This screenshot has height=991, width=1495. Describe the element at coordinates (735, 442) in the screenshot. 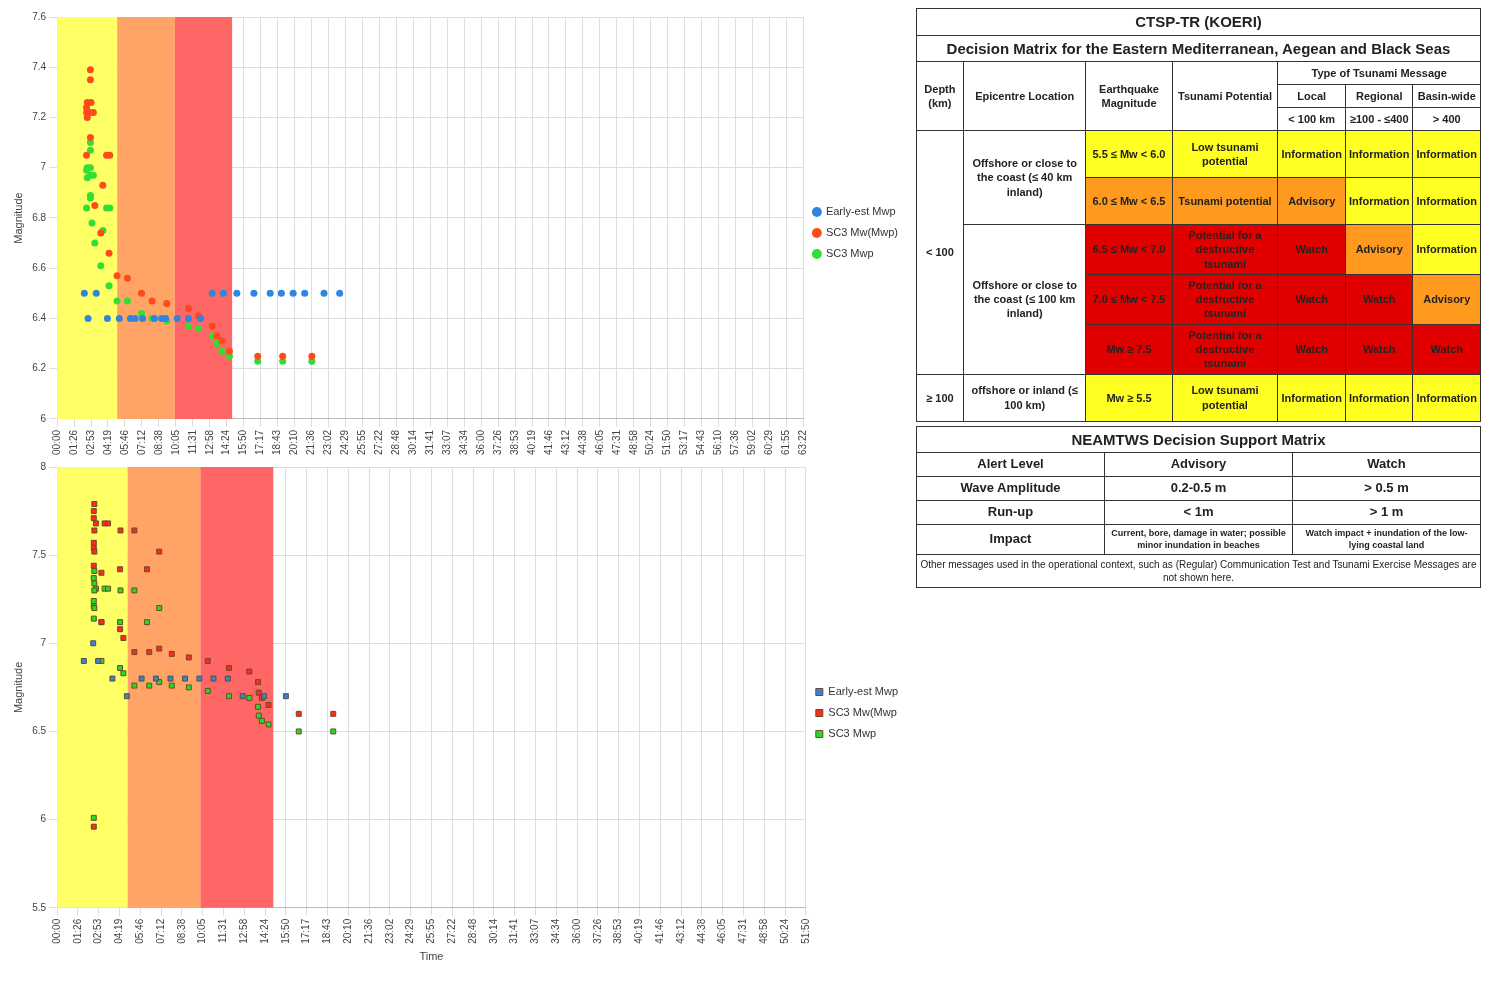

I see `x-tick-label: 57:36` at that location.